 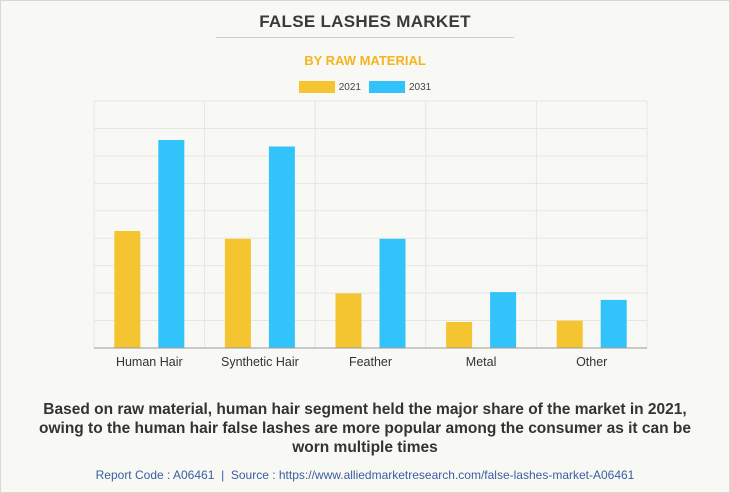 What do you see at coordinates (260, 362) in the screenshot?
I see `x-tick-label: Synthetic Hair` at bounding box center [260, 362].